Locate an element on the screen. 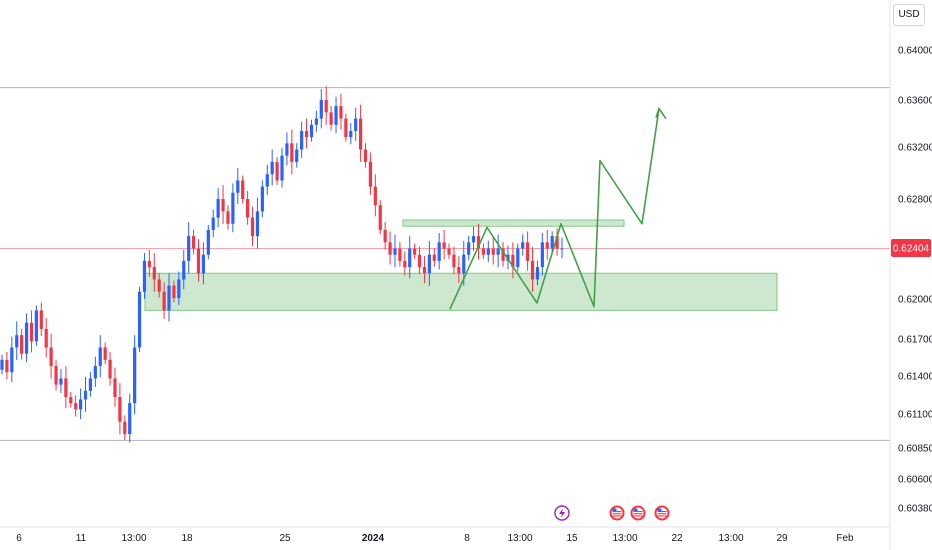 The width and height of the screenshot is (932, 550). time-tick-label: 6 is located at coordinates (19, 538).